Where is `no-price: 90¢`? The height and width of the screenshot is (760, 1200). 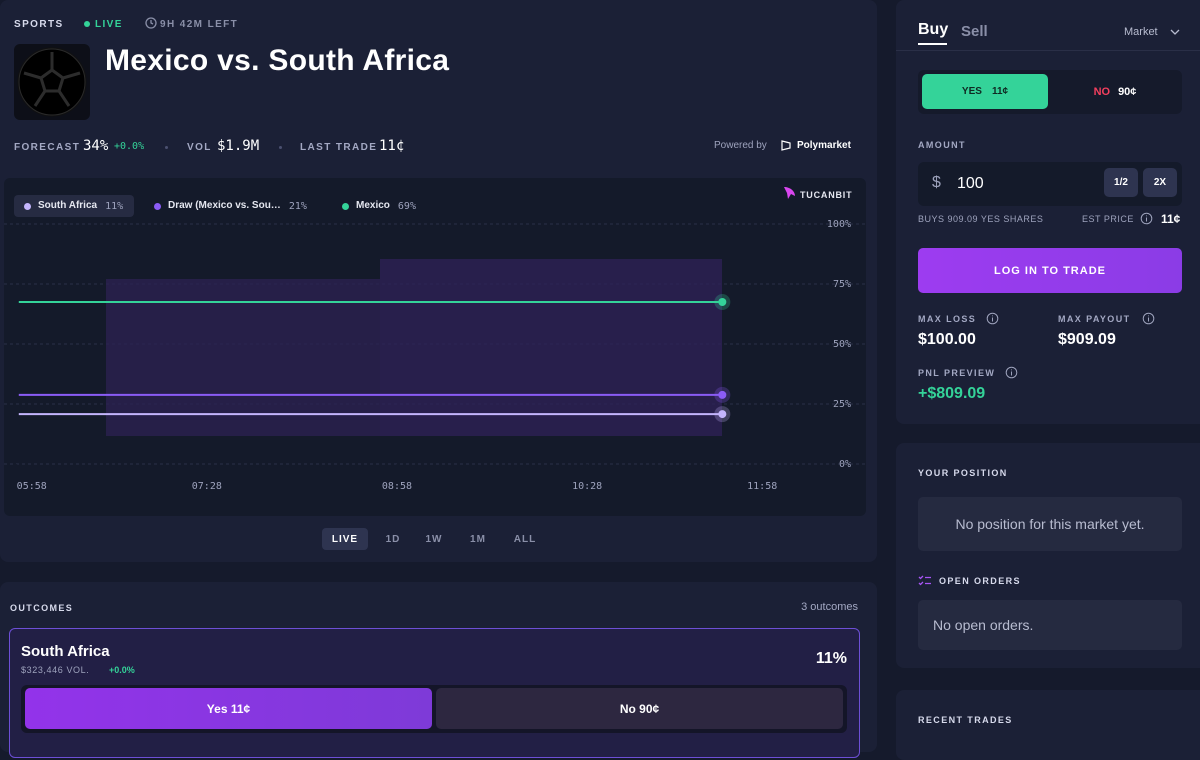 no-price: 90¢ is located at coordinates (1127, 91).